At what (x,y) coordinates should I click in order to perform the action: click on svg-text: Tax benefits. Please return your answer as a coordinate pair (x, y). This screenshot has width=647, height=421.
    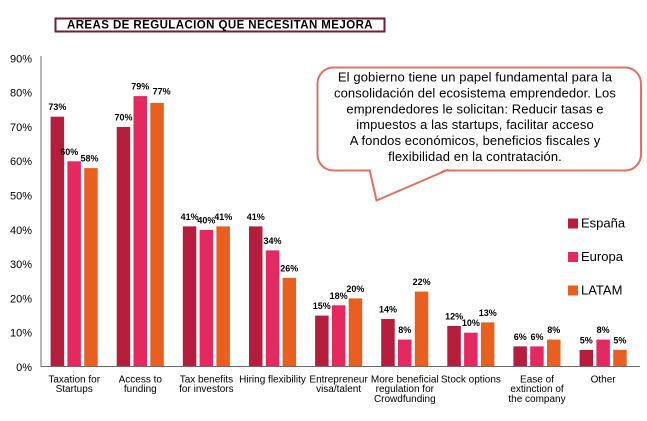
    Looking at the image, I should click on (206, 380).